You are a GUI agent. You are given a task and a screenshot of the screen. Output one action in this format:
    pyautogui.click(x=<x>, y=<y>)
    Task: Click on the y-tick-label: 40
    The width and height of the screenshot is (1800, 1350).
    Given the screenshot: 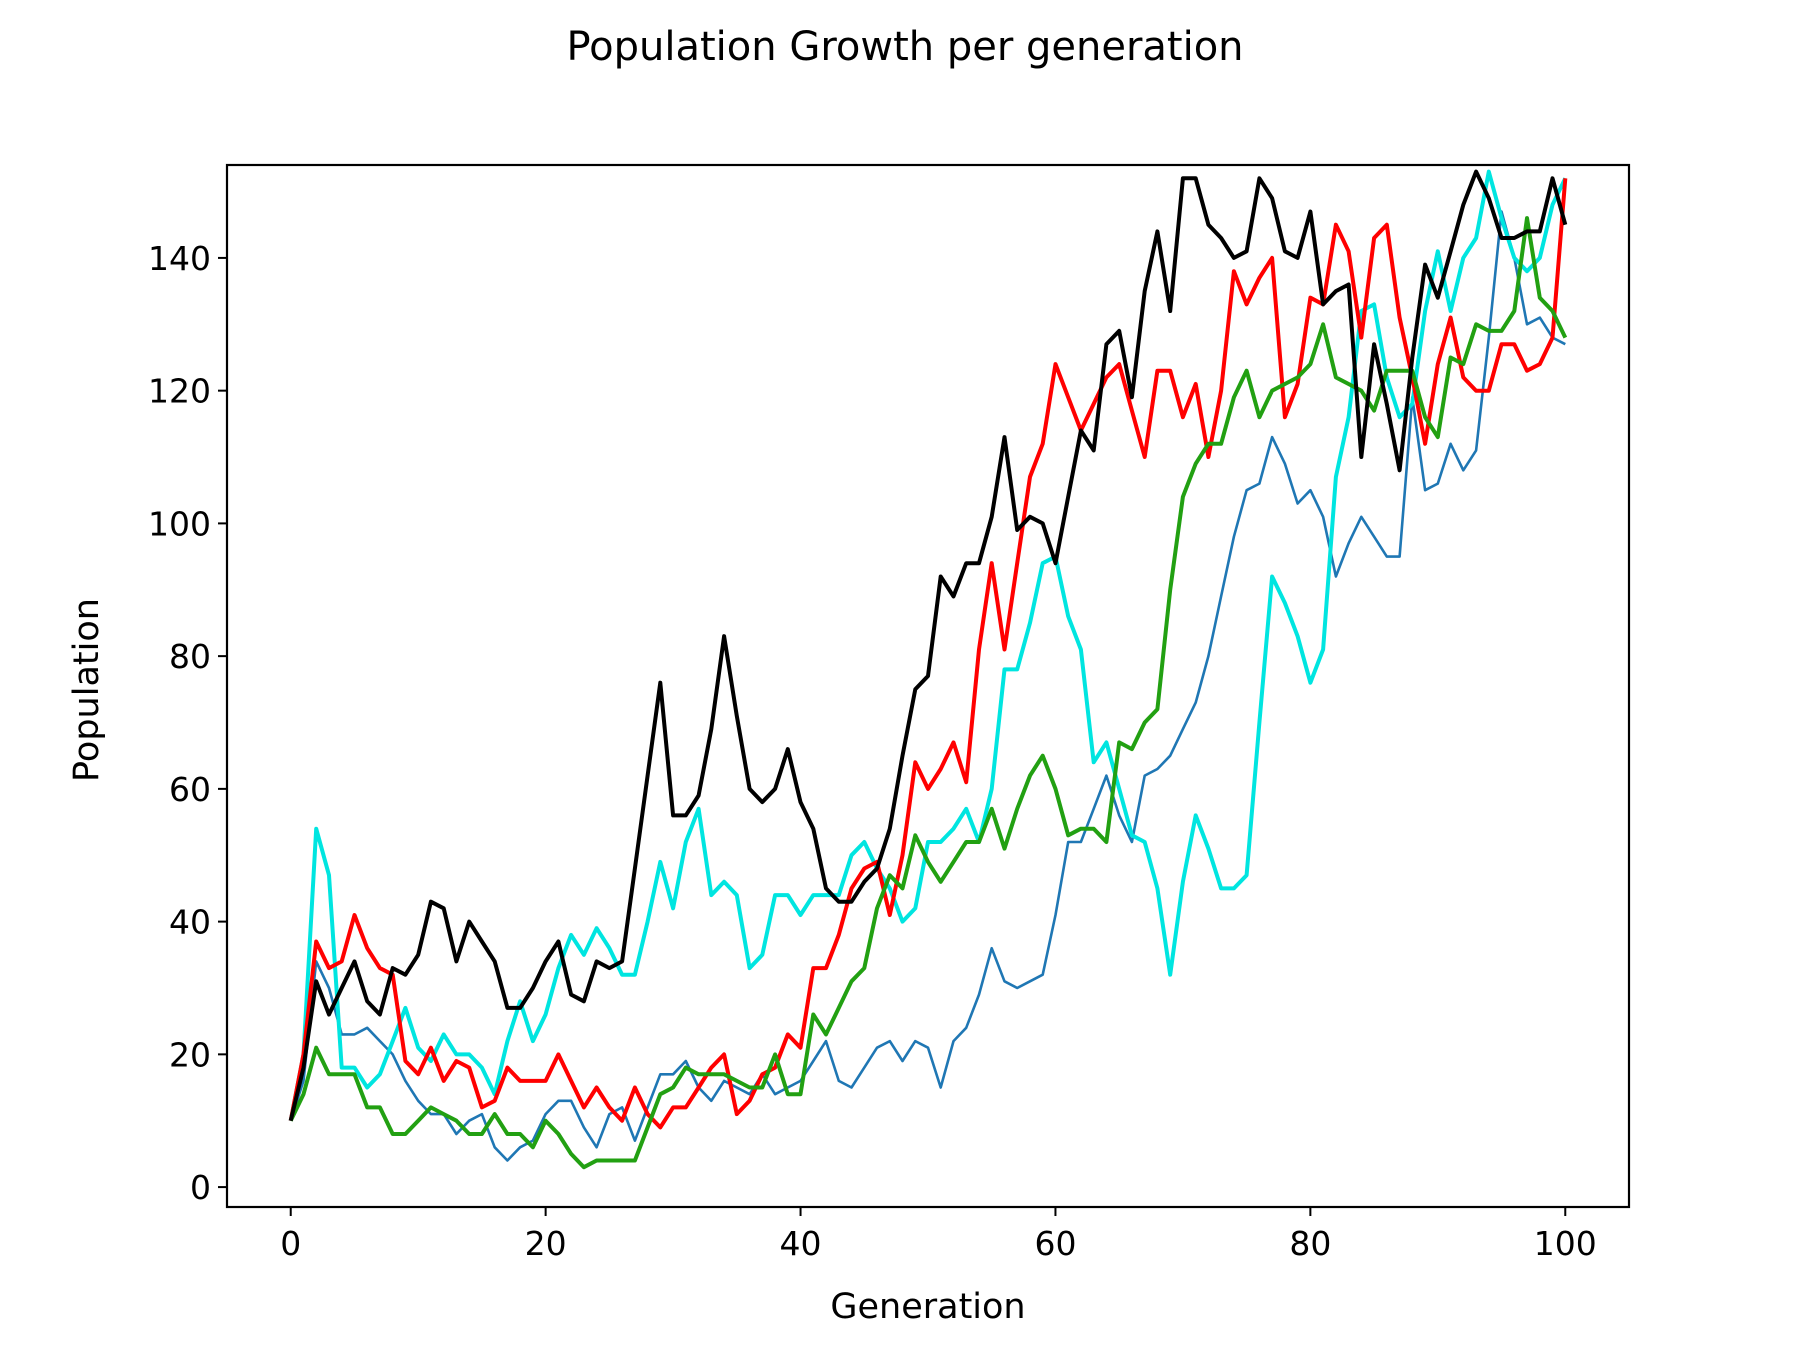 What is the action you would take?
    pyautogui.click(x=190, y=922)
    